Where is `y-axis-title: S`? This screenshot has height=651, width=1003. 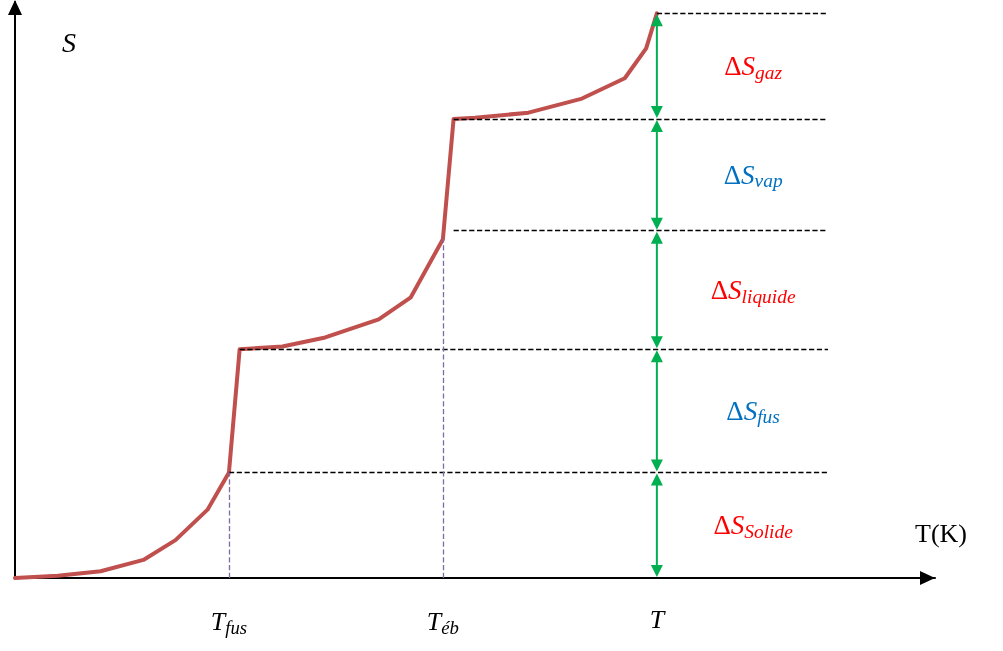
y-axis-title: S is located at coordinates (69, 42).